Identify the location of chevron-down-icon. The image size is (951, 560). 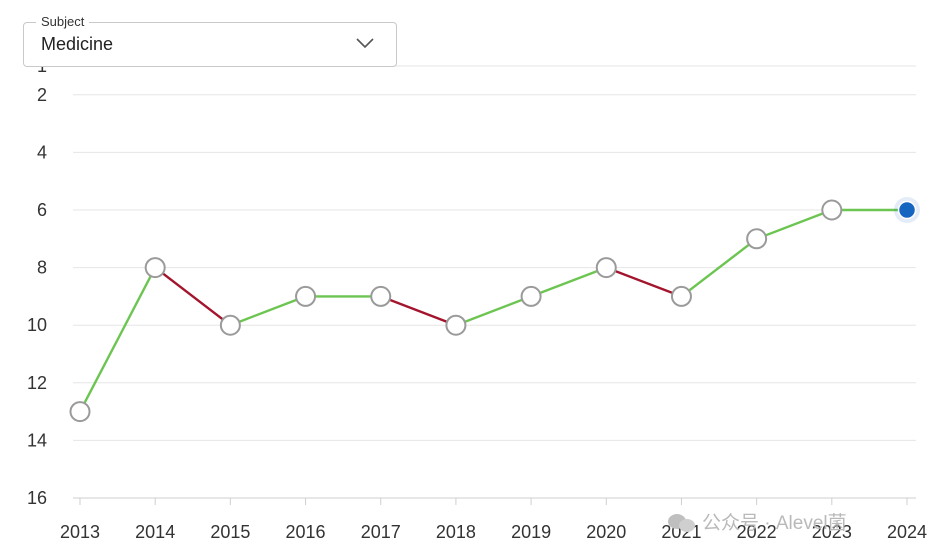
(365, 43).